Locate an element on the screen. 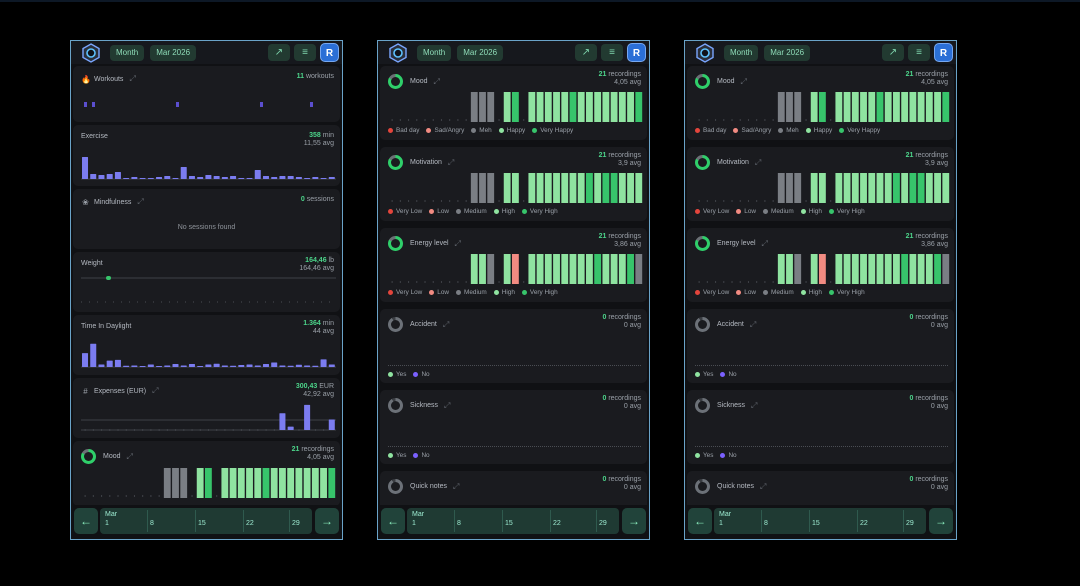  exercise-card: Exercise 358 min 11,55 avg is located at coordinates (206, 155).